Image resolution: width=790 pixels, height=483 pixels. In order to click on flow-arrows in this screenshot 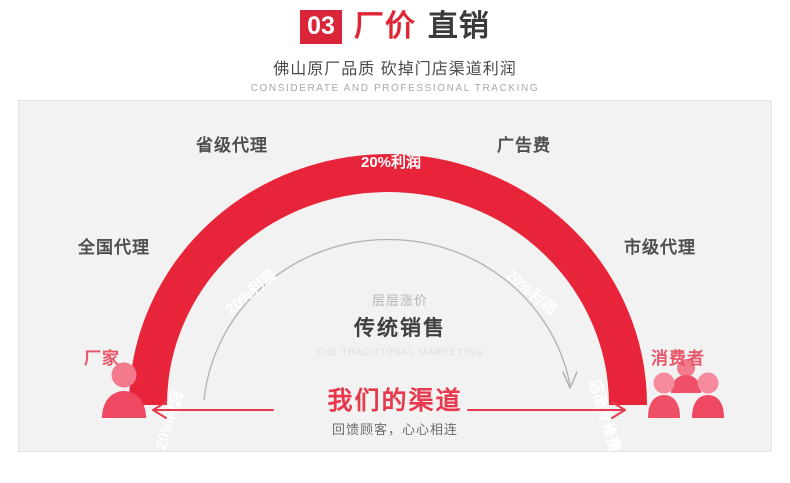, I will do `click(389, 410)`.